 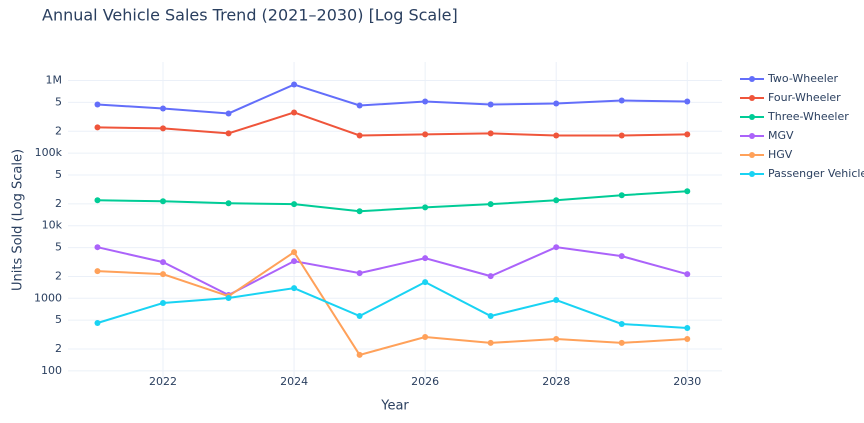 I want to click on legend-label: Two-Wheeler, so click(x=803, y=78).